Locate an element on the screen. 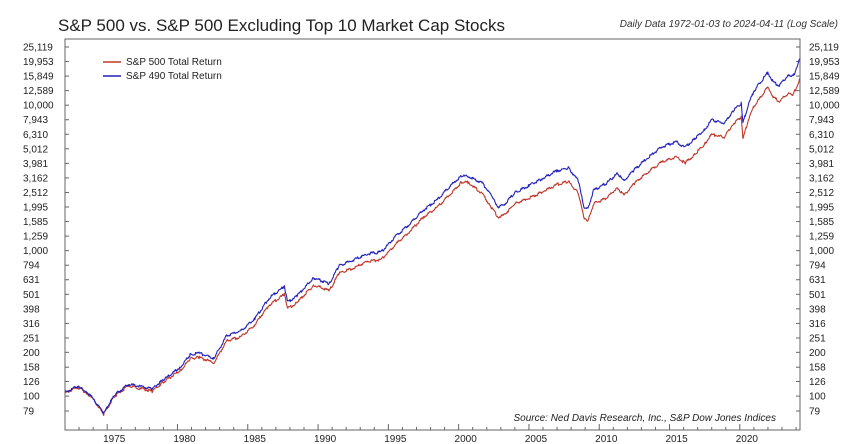 This screenshot has height=444, width=864. x-tick-label: 2020 is located at coordinates (747, 439).